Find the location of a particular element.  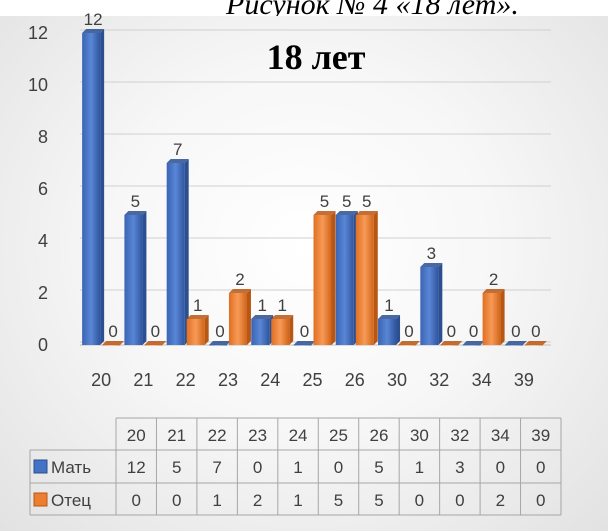

bar-Мать-32 is located at coordinates (431, 304).